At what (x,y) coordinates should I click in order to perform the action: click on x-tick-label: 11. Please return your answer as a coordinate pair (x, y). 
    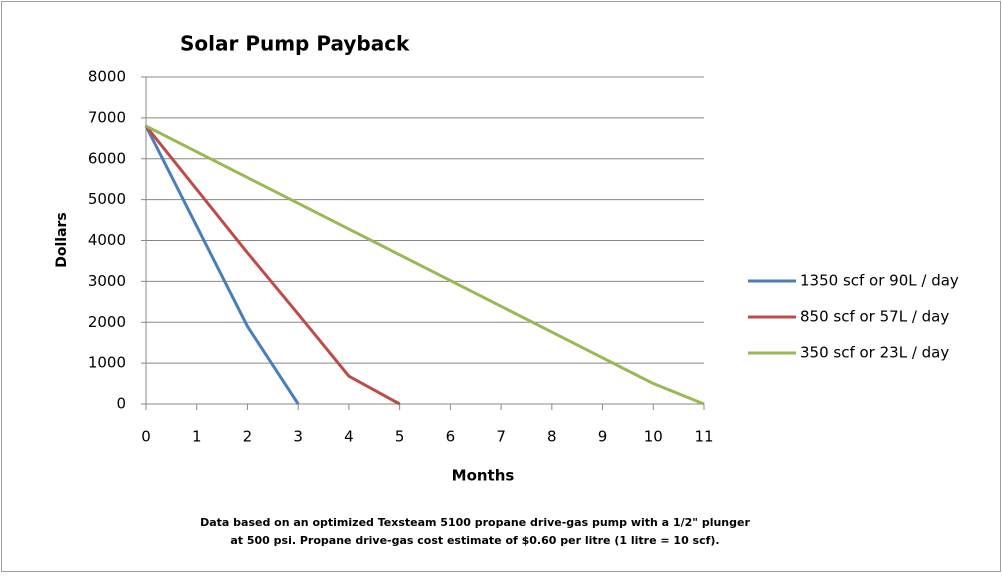
    Looking at the image, I should click on (703, 437).